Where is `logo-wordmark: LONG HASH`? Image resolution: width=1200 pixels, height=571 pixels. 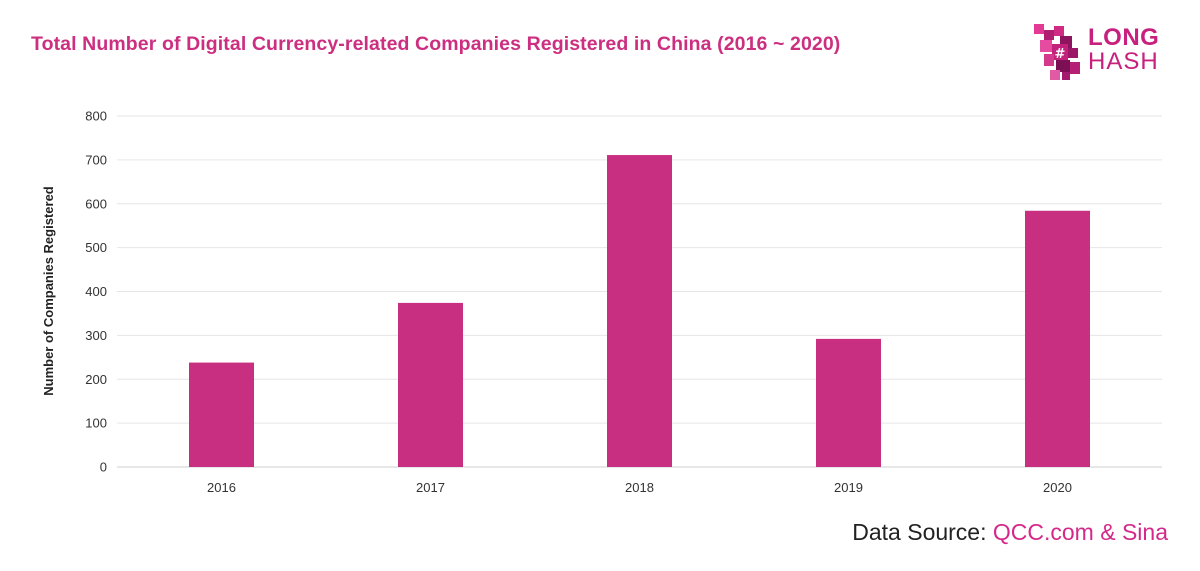
logo-wordmark: LONG HASH is located at coordinates (1123, 50).